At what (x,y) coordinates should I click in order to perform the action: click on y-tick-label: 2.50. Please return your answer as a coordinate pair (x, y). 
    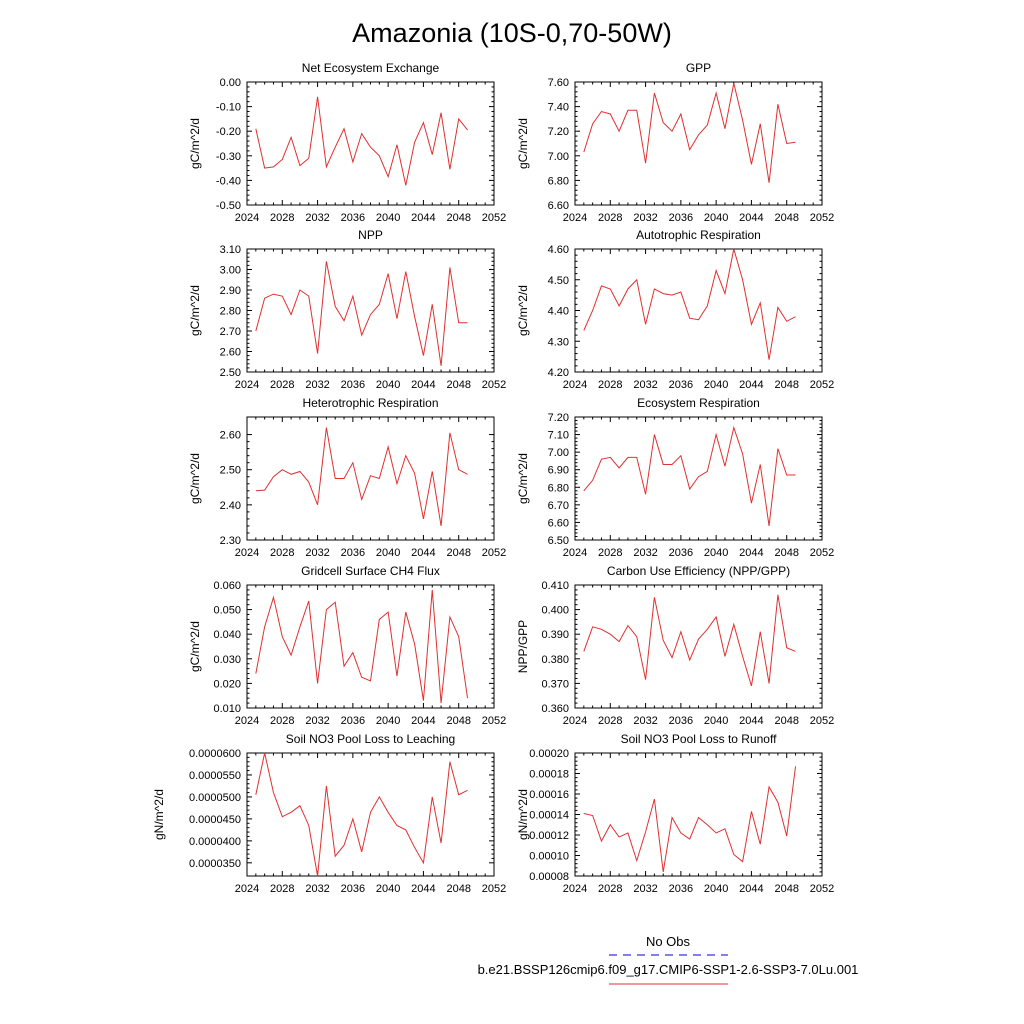
    Looking at the image, I should click on (230, 373).